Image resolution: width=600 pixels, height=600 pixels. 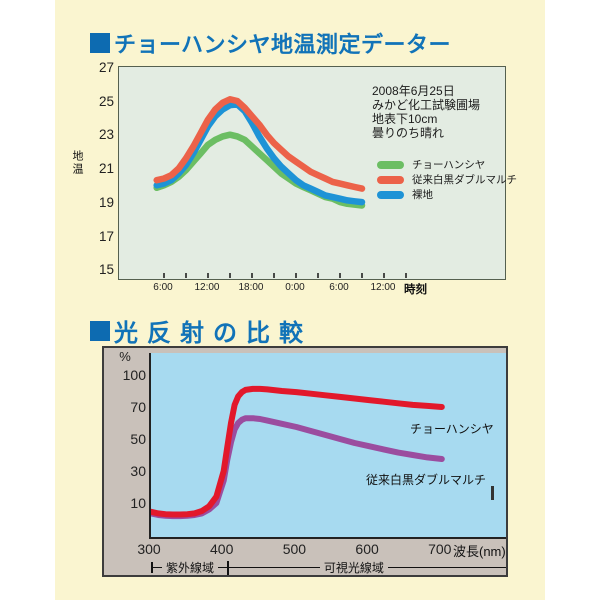 I want to click on section2-title: 光反射の比較, so click(x=201, y=330).